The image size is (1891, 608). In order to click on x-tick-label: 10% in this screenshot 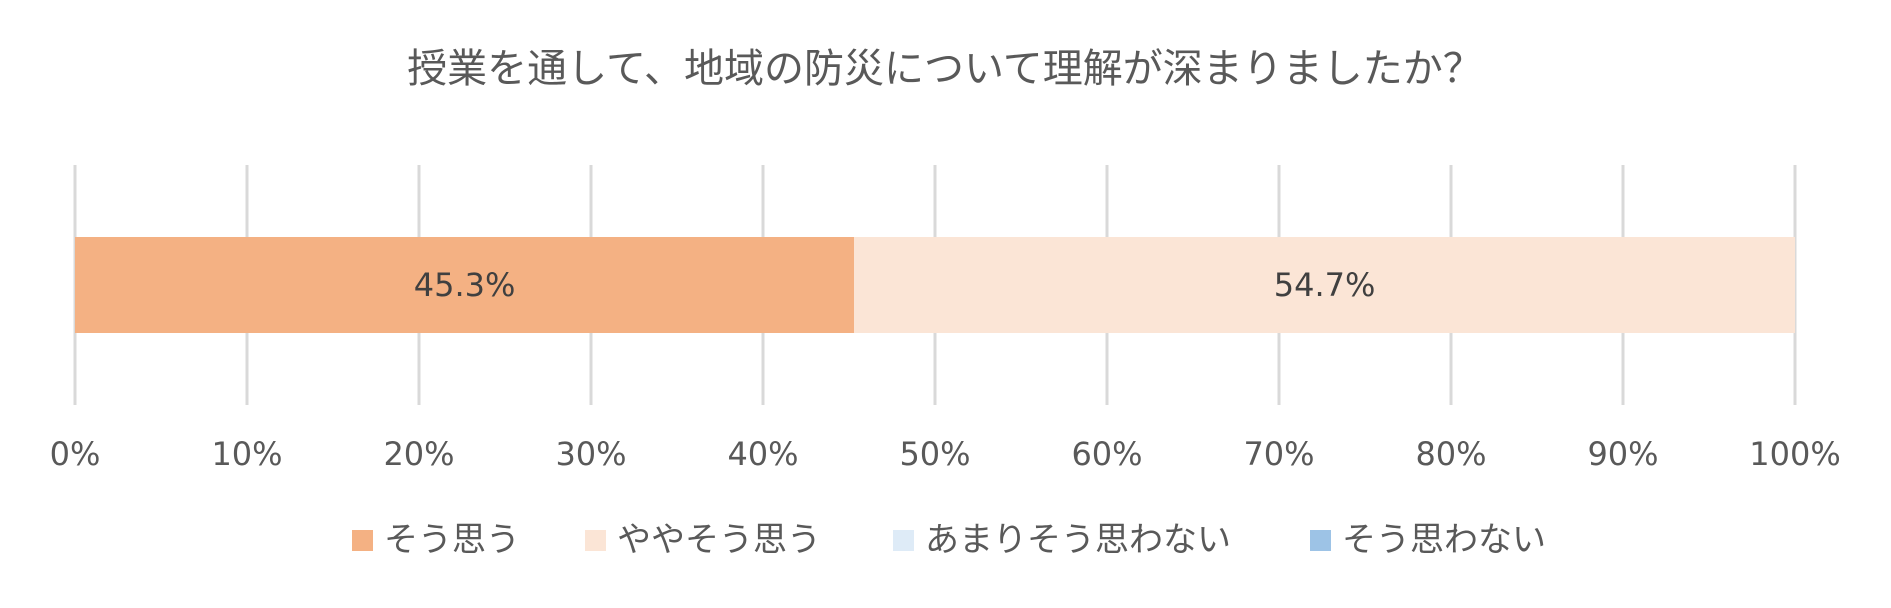, I will do `click(246, 454)`.